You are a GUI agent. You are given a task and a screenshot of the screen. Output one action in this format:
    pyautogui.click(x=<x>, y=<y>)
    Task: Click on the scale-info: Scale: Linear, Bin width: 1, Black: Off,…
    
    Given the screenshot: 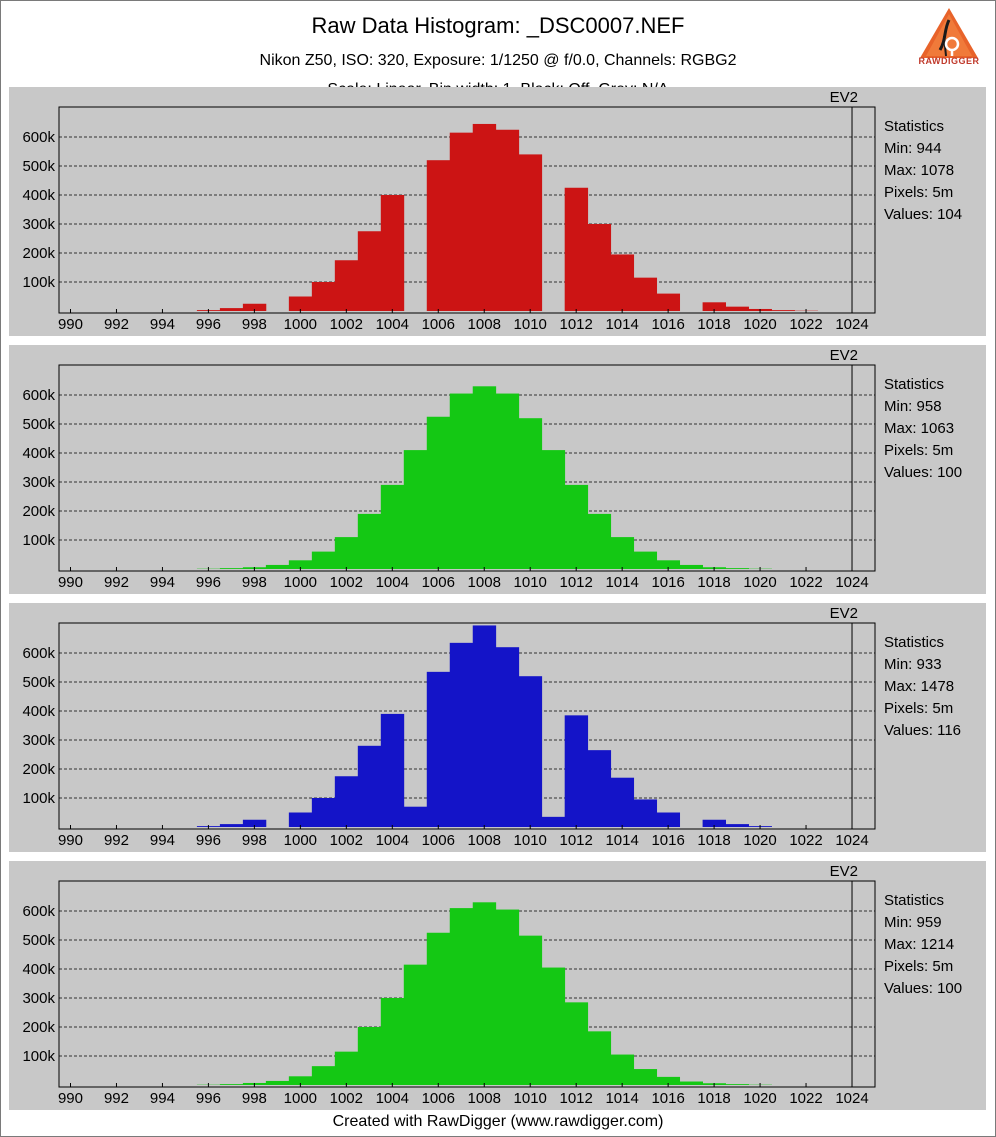 What is the action you would take?
    pyautogui.click(x=498, y=84)
    